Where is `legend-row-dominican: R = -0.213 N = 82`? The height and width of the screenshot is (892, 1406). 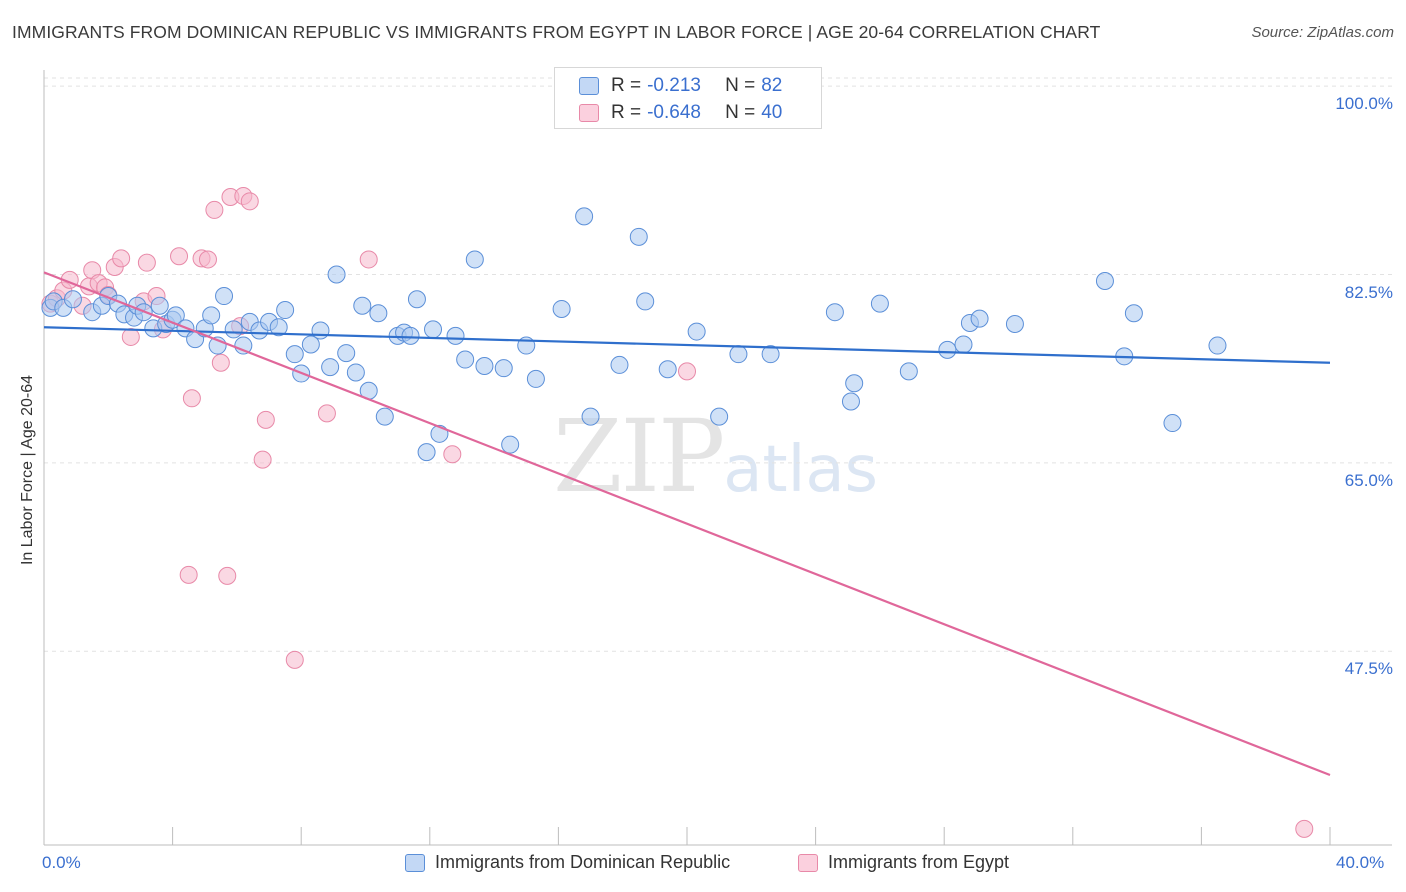 legend-row-dominican: R = -0.213 N = 82 is located at coordinates (680, 86).